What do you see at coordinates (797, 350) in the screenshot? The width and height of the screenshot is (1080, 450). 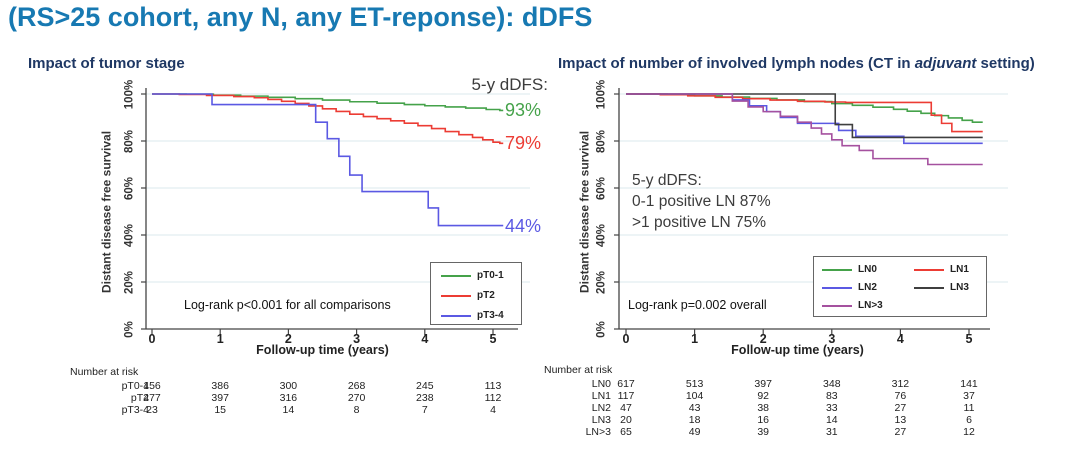 I see `x-axis-title: Follow-up time (years)` at bounding box center [797, 350].